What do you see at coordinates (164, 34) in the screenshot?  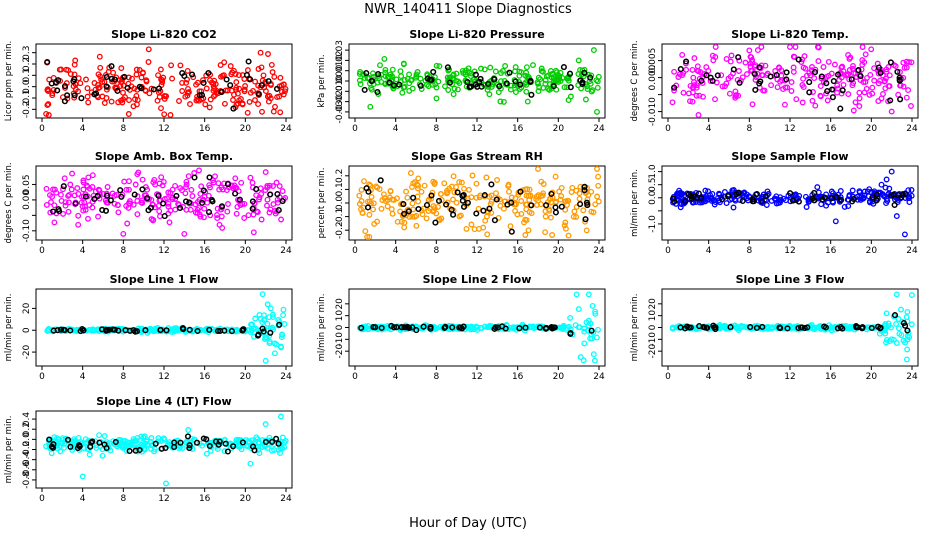 I see `chart-title: Slope Li-820 CO2` at bounding box center [164, 34].